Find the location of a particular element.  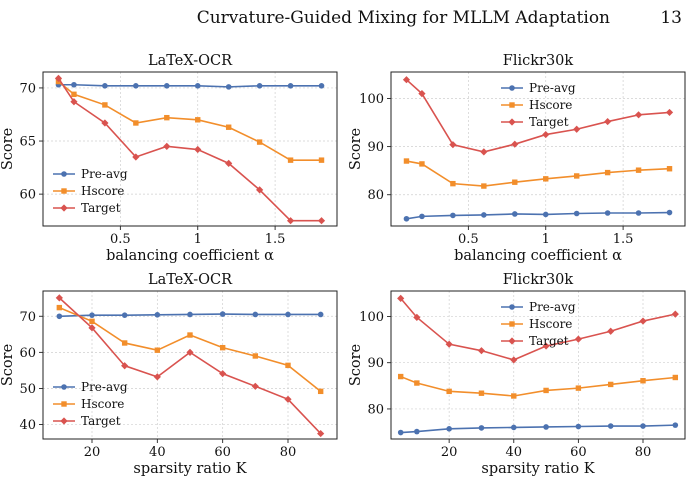

y-tick-label: 100 is located at coordinates (371, 317).